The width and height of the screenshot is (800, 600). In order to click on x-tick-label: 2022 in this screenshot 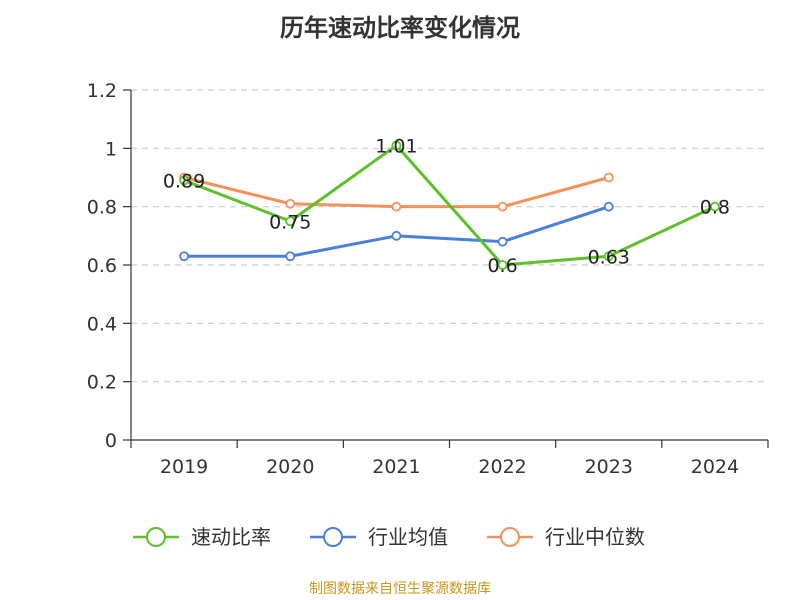, I will do `click(502, 467)`.